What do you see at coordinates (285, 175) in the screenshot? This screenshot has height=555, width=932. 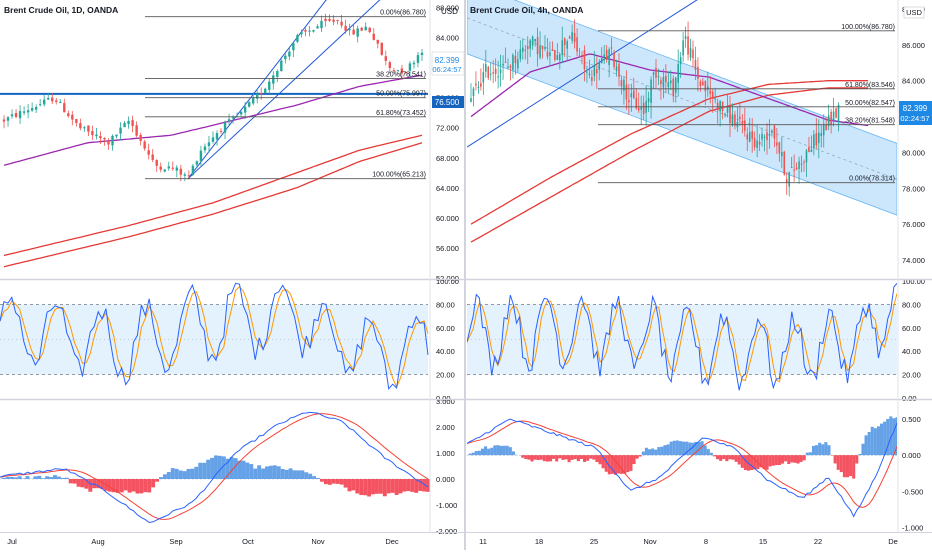 I see `fib-level: 100.00%(65.213)` at bounding box center [285, 175].